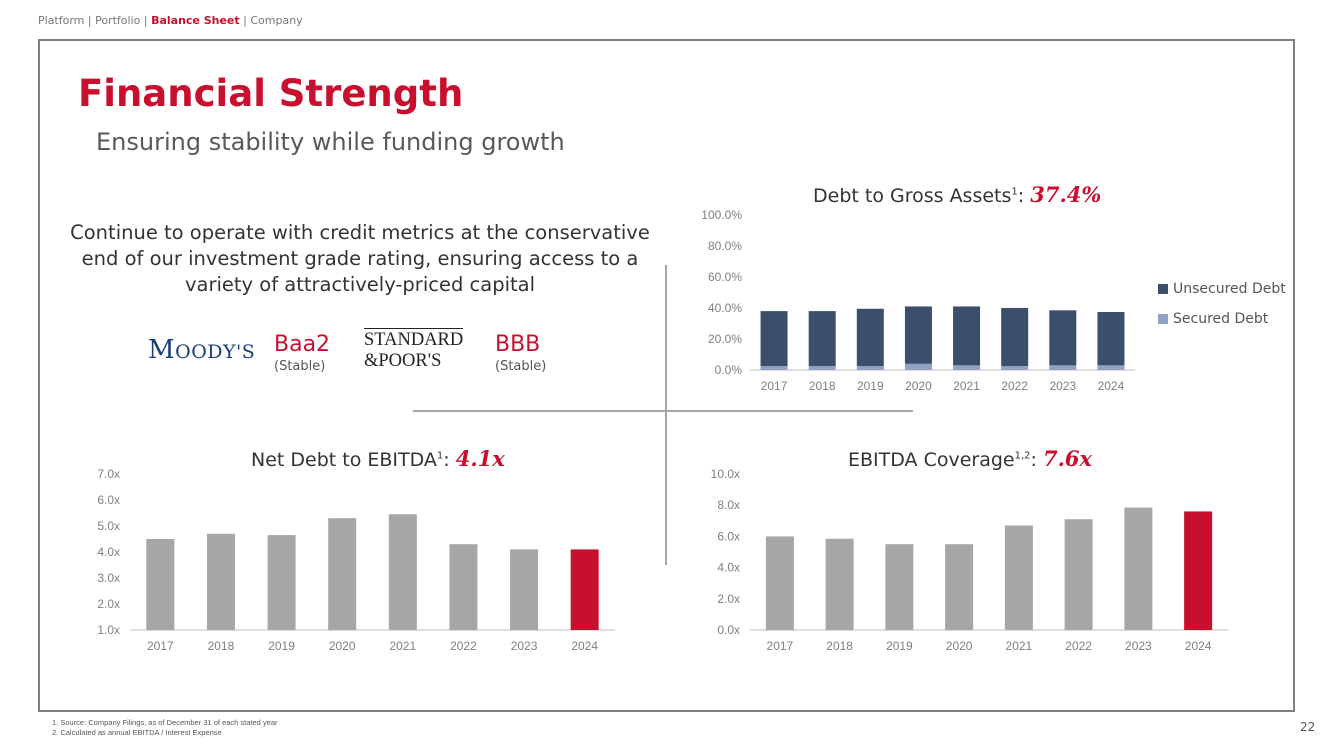 The height and width of the screenshot is (749, 1333). Describe the element at coordinates (728, 630) in the screenshot. I see `y-tick-label: 0.0x` at that location.